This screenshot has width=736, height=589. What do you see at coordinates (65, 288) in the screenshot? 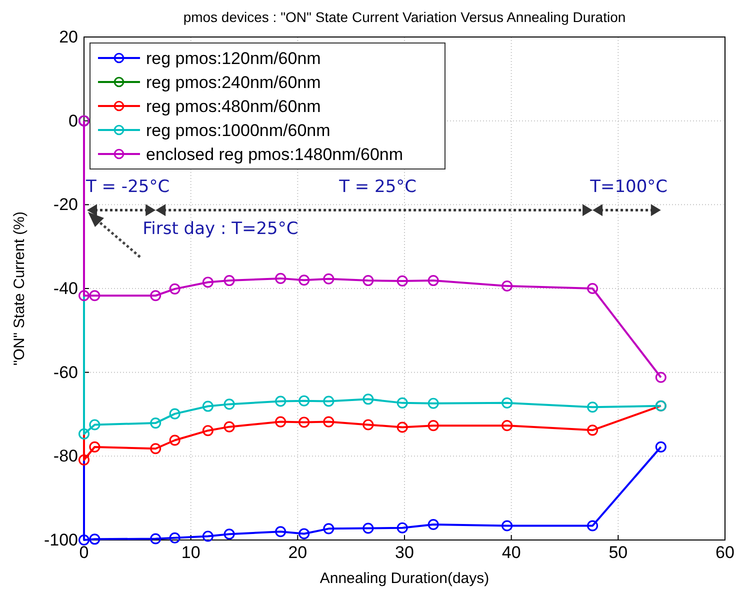
I see `y-tick-label: -40` at bounding box center [65, 288].